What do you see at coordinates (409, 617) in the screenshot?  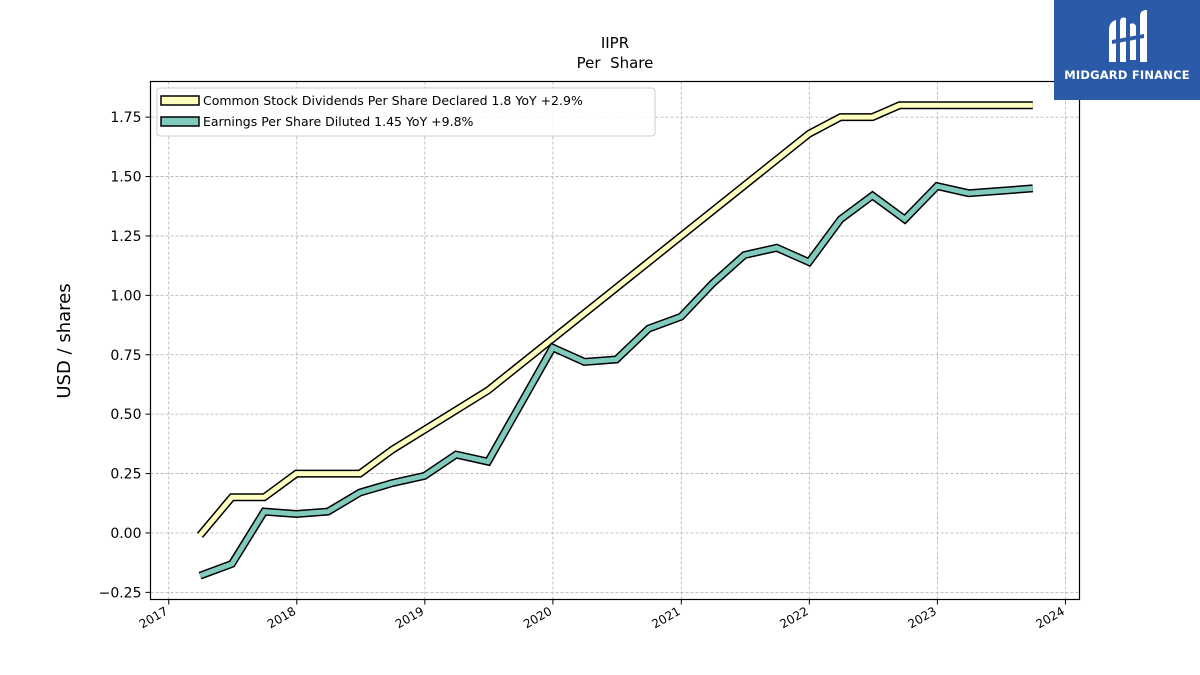 I see `x-tick-label: 2019` at bounding box center [409, 617].